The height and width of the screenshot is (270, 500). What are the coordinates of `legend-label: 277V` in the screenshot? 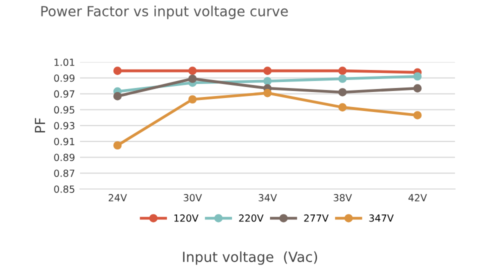 It's located at (316, 218).